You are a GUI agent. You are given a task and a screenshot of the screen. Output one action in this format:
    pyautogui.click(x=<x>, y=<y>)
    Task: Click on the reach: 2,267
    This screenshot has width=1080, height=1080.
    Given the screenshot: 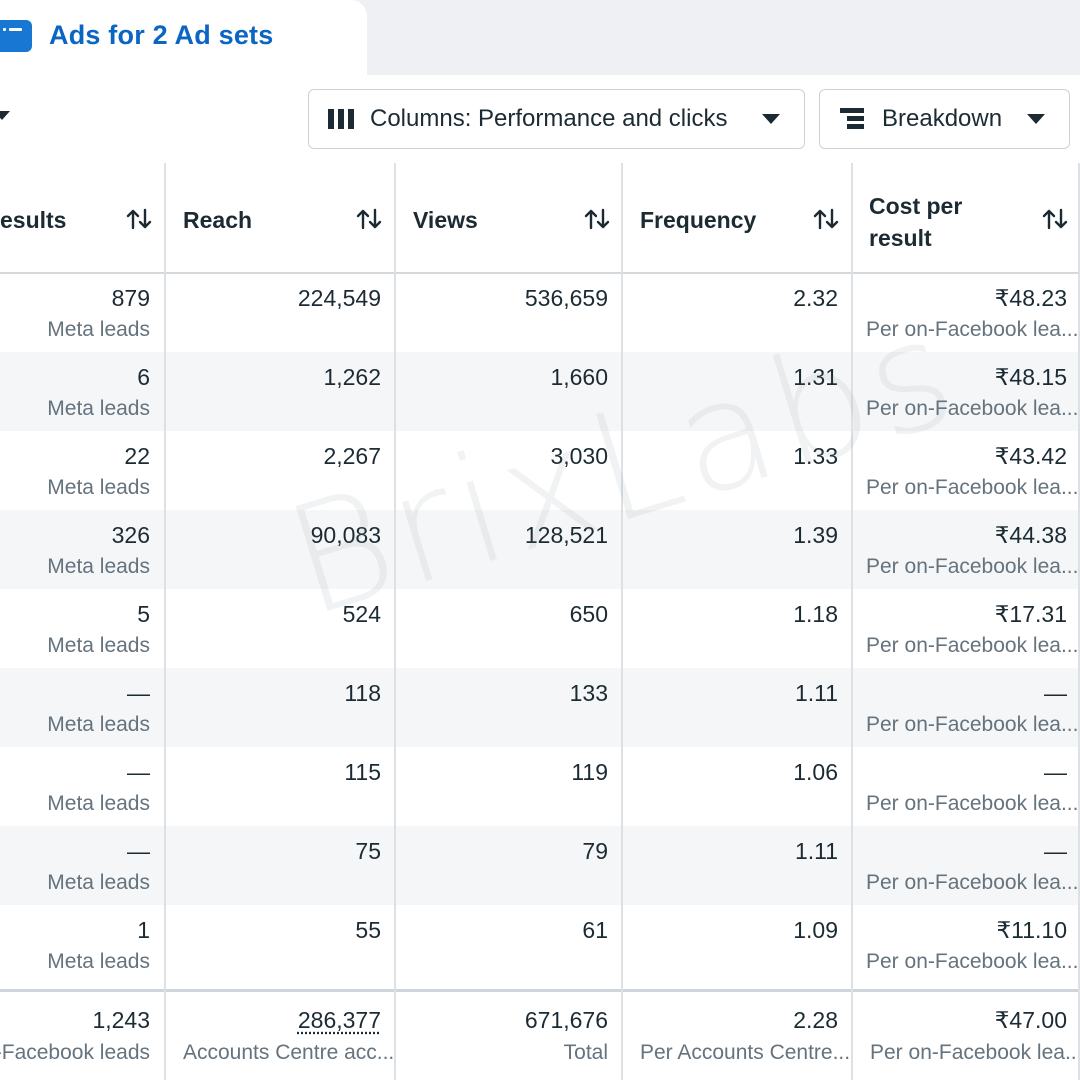 What is the action you would take?
    pyautogui.click(x=352, y=456)
    